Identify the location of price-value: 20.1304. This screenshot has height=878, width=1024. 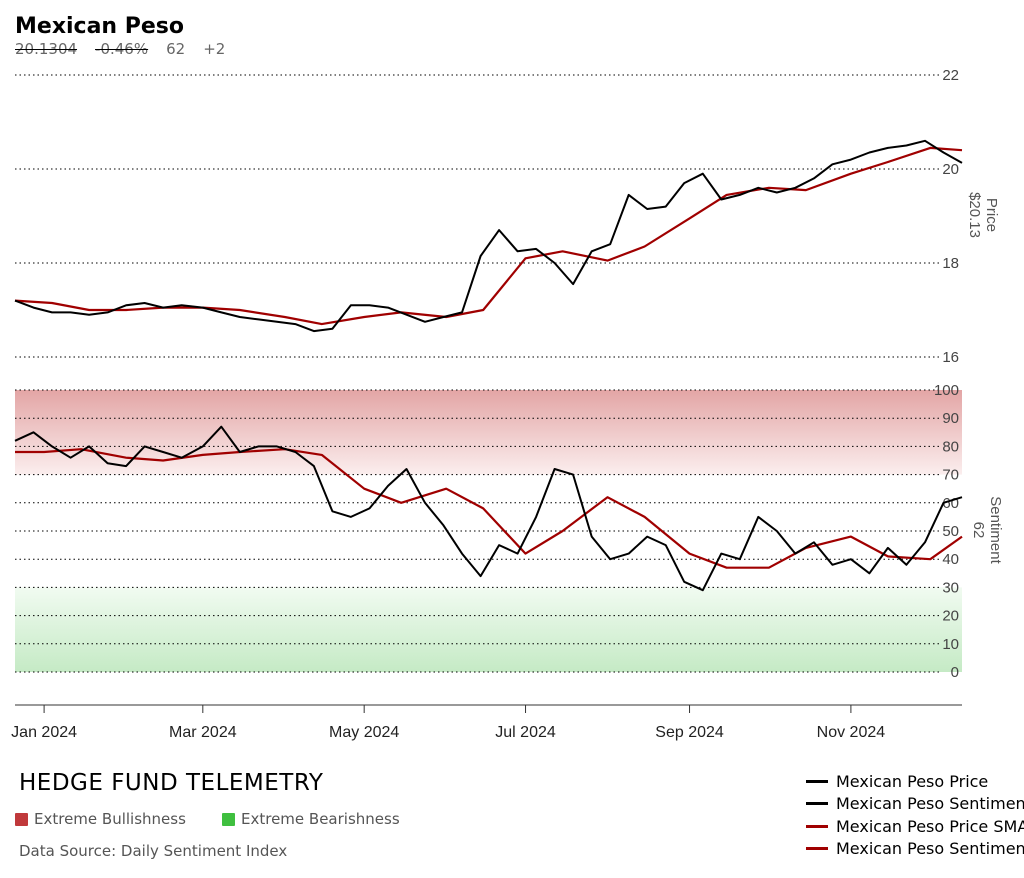
(46, 49).